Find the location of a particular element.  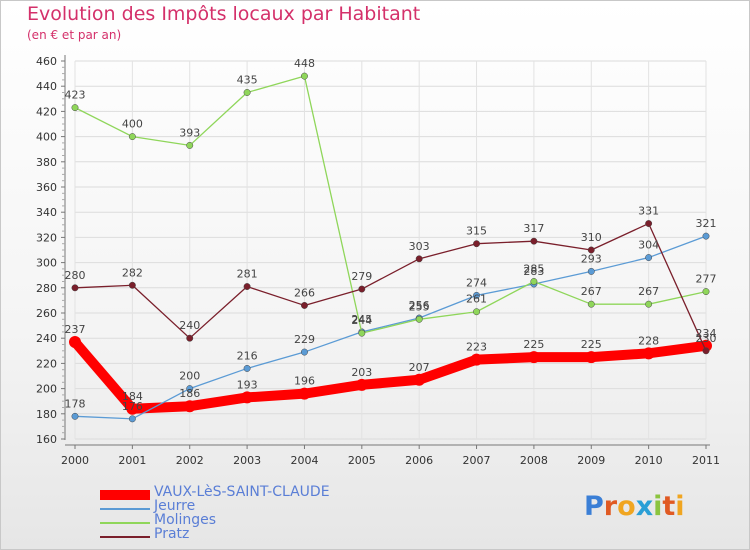

data-label: 303 is located at coordinates (419, 246).